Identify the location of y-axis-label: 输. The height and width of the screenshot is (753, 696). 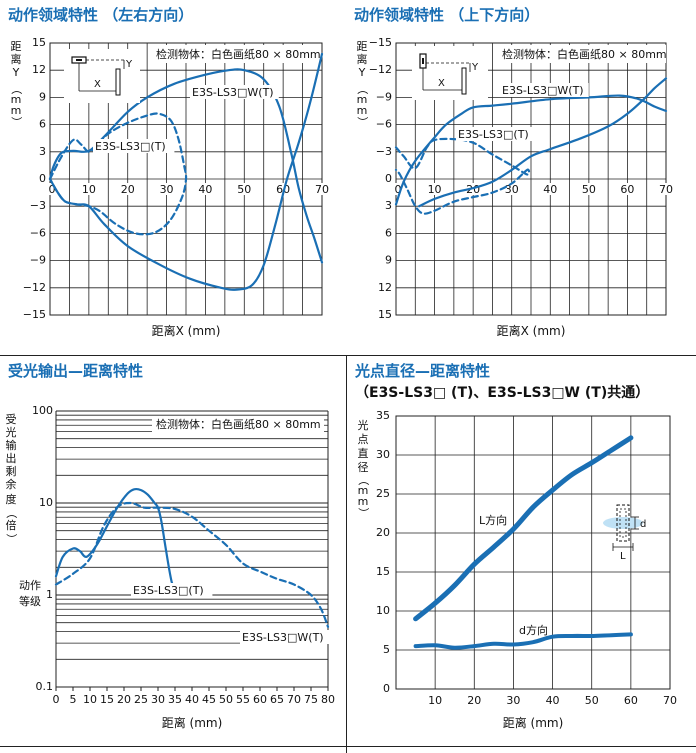
(11, 445).